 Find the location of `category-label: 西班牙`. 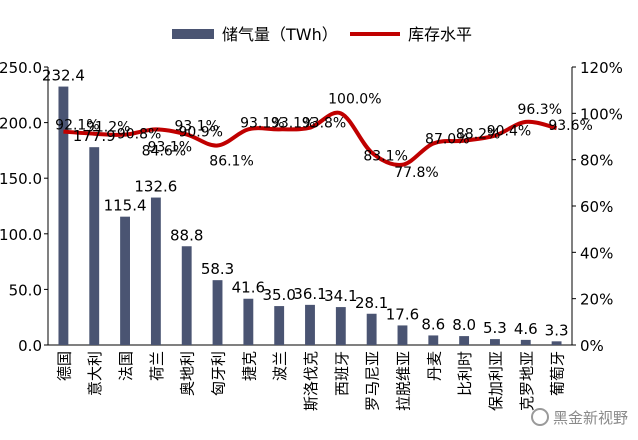

category-label: 西班牙 is located at coordinates (342, 373).